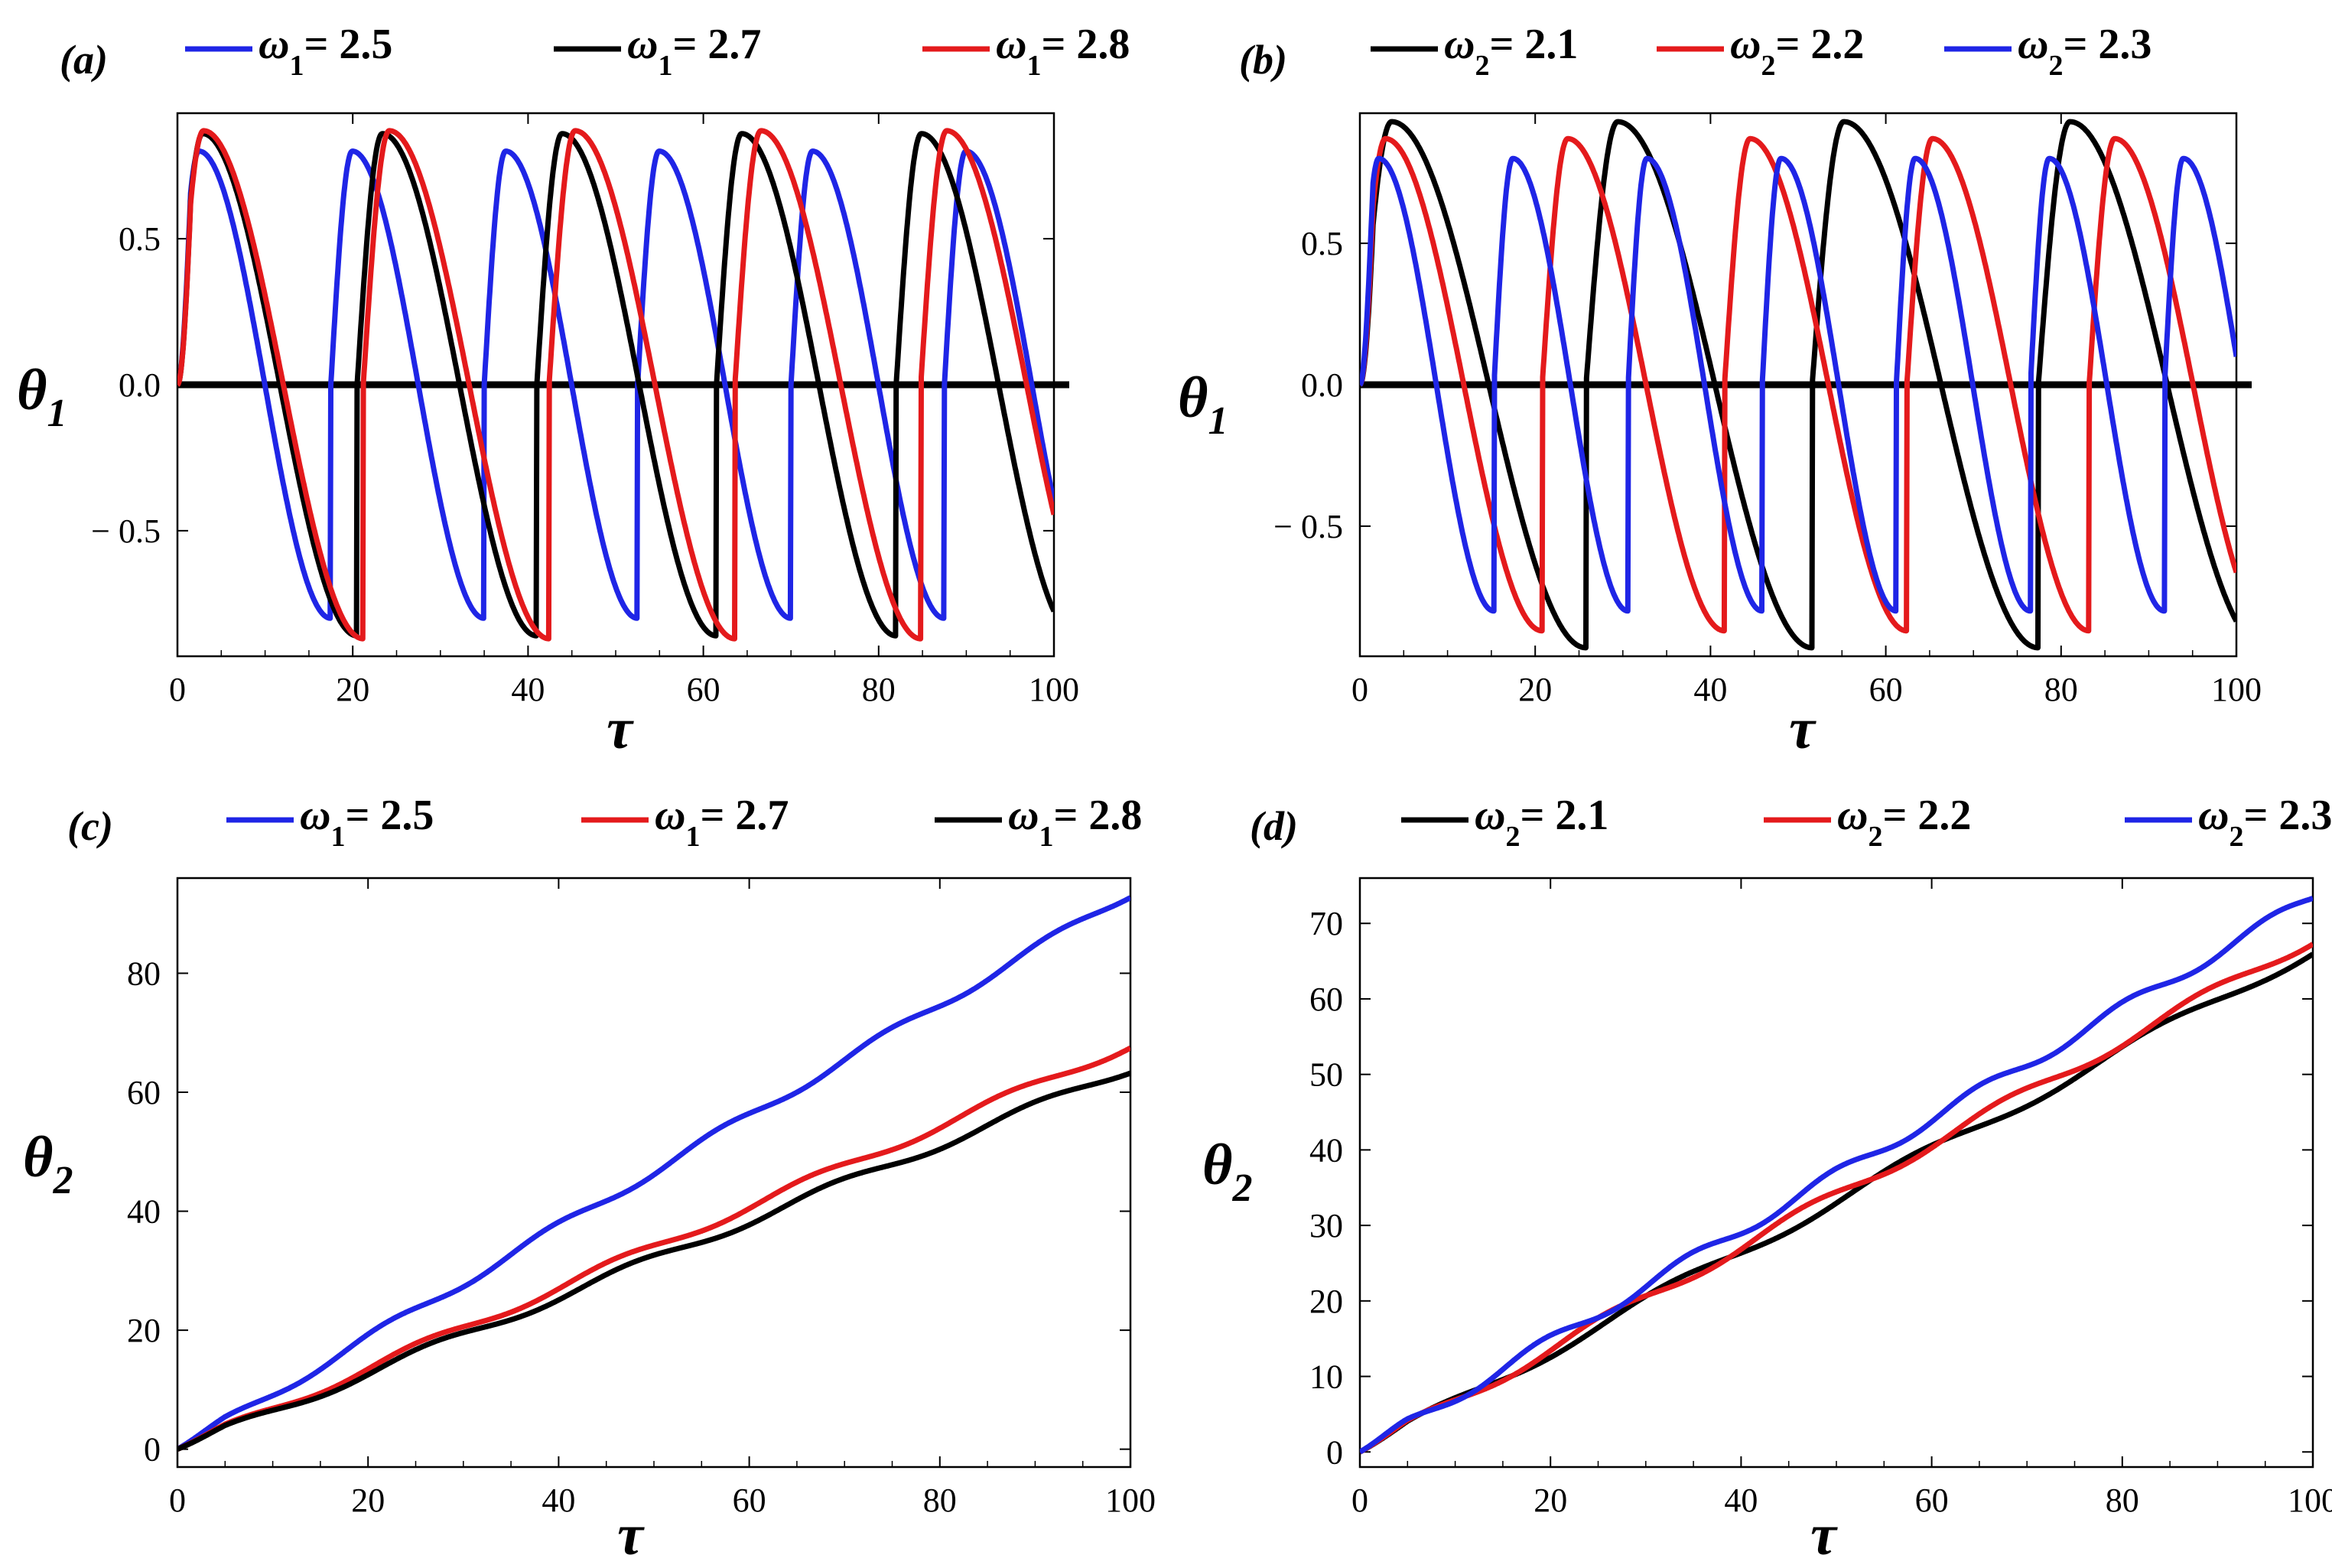 Image resolution: width=2332 pixels, height=1568 pixels. What do you see at coordinates (84, 60) in the screenshot?
I see `panel-label: (a)` at bounding box center [84, 60].